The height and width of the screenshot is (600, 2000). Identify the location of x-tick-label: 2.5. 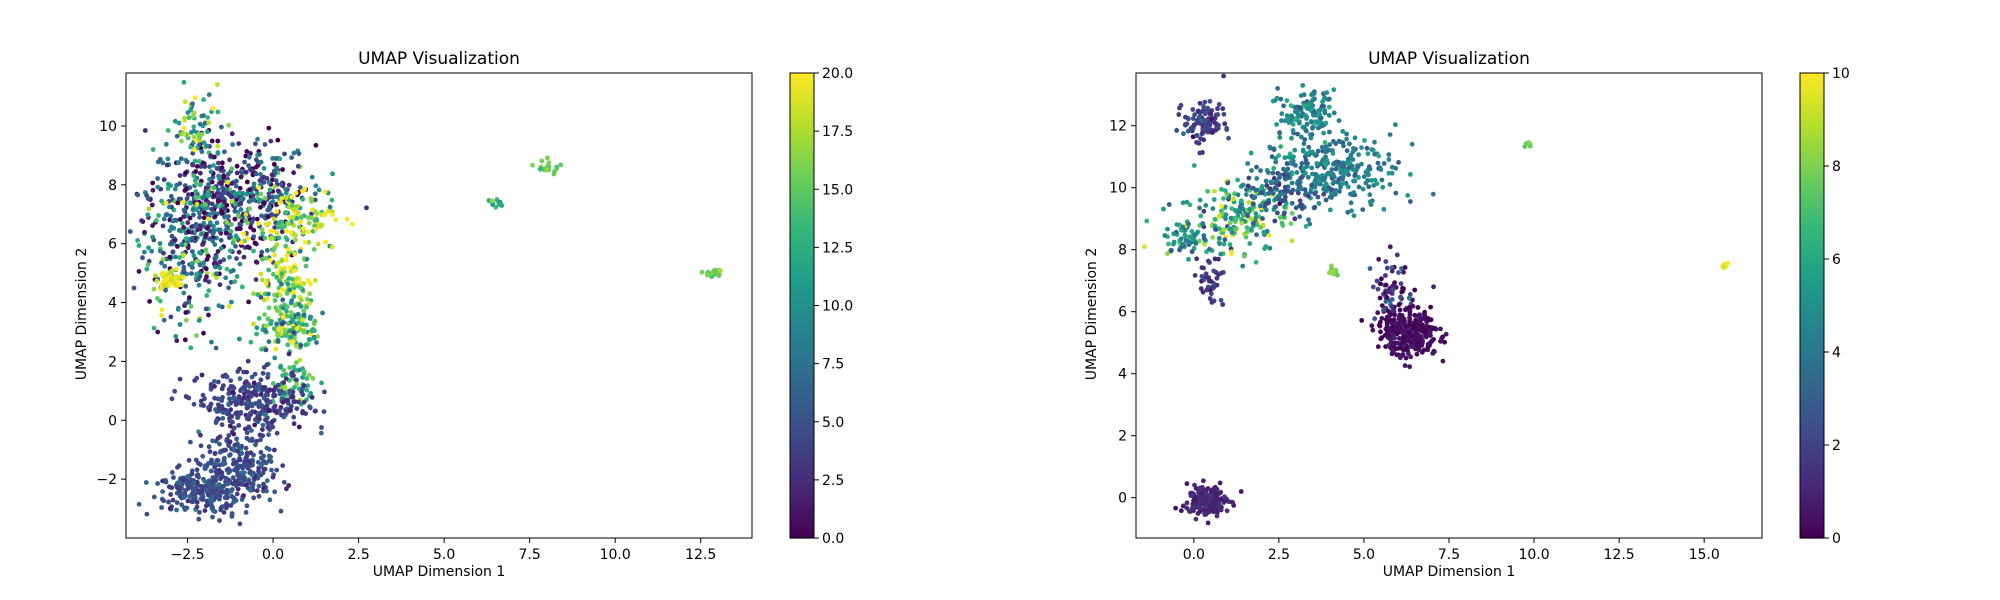
(358, 555).